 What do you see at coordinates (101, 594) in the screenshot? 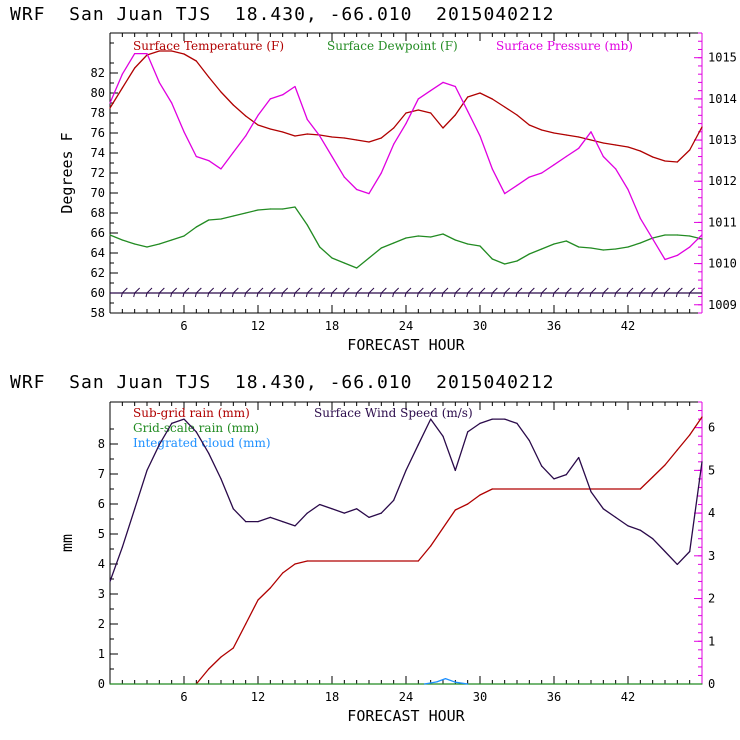
I see `y-tick-label: 3` at bounding box center [101, 594].